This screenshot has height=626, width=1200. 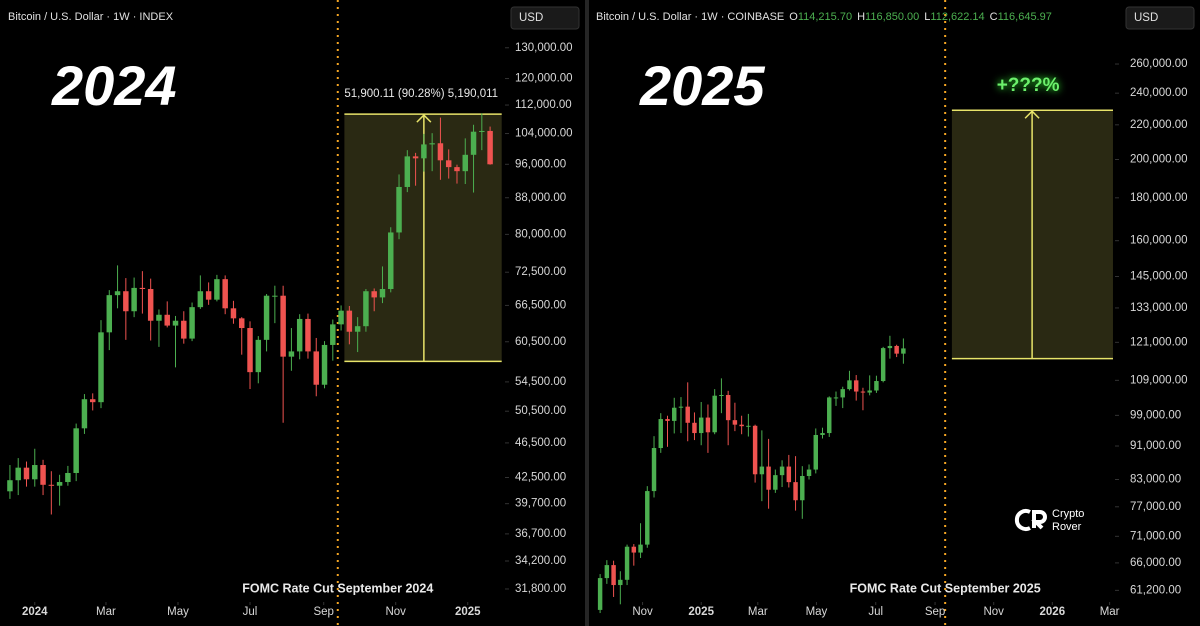 What do you see at coordinates (1155, 507) in the screenshot?
I see `y-tick-label: 77,000.00` at bounding box center [1155, 507].